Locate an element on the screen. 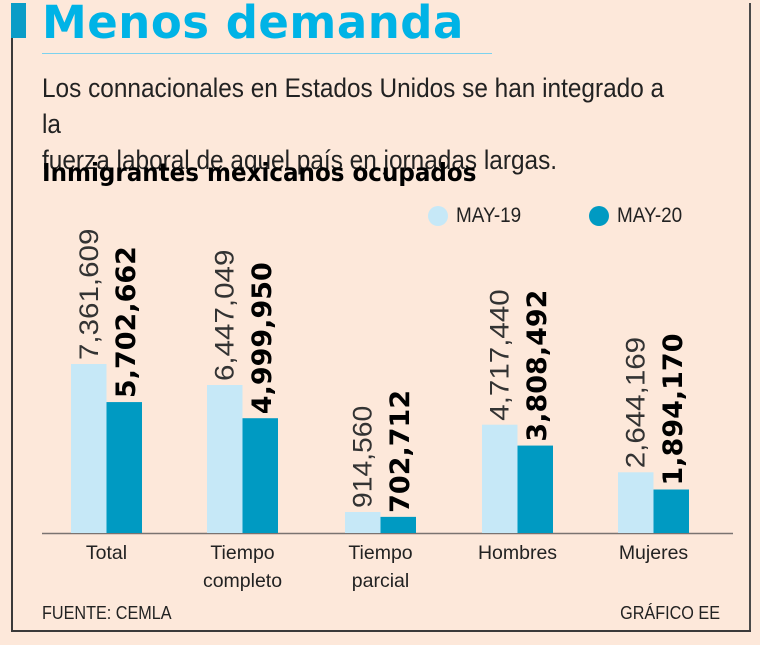 The height and width of the screenshot is (645, 760). category-label-tiempo-parcial-line-2: parcial is located at coordinates (380, 581).